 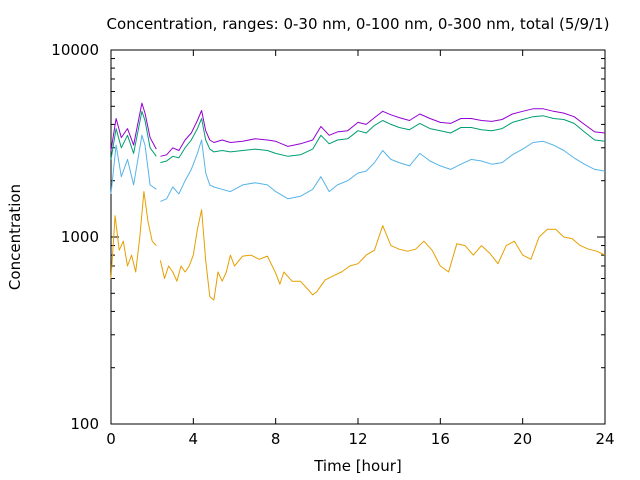 I want to click on x-tick-label: 12, so click(x=357, y=439).